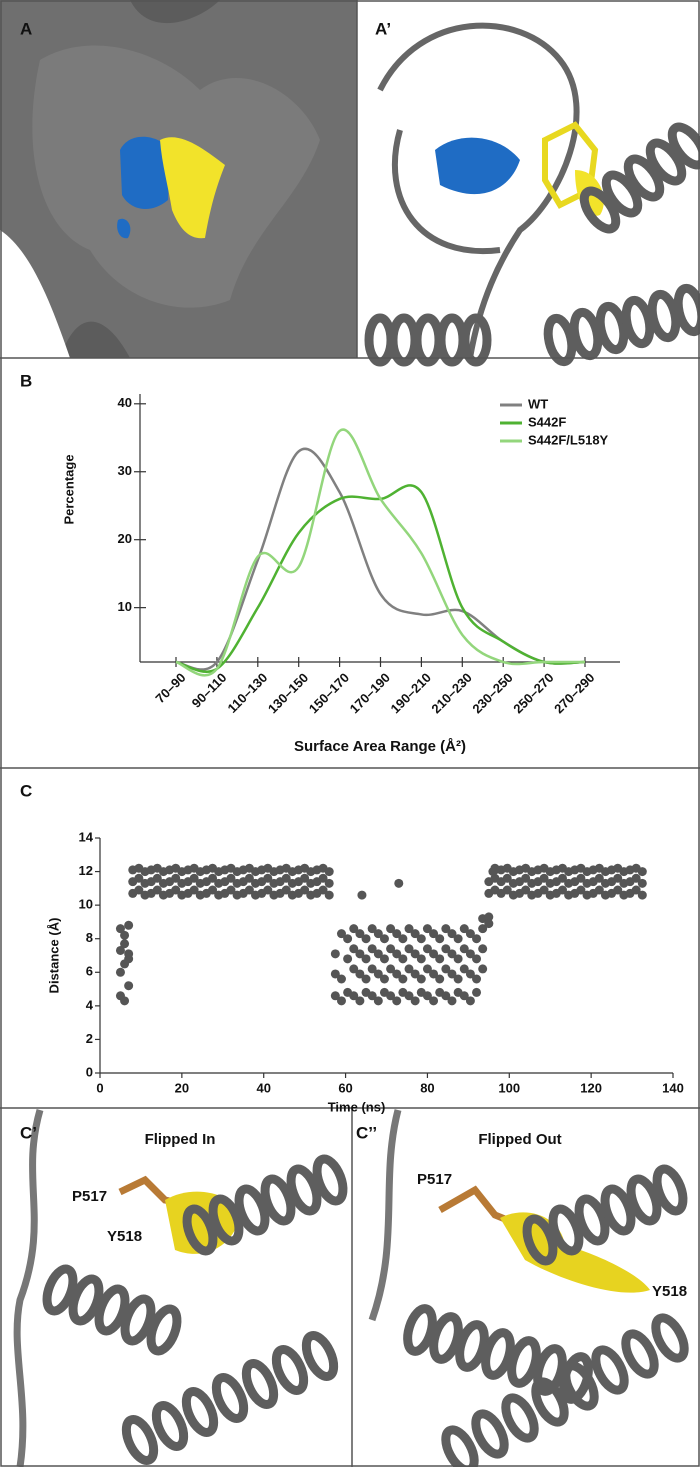 This screenshot has height=1472, width=700. Describe the element at coordinates (180, 1139) in the screenshot. I see `panel-title: Flipped In` at that location.